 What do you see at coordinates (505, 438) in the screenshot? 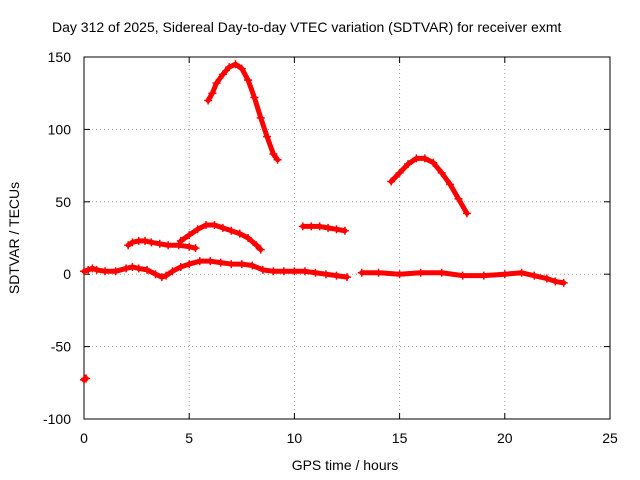
I see `x-tick-label: 20` at bounding box center [505, 438].